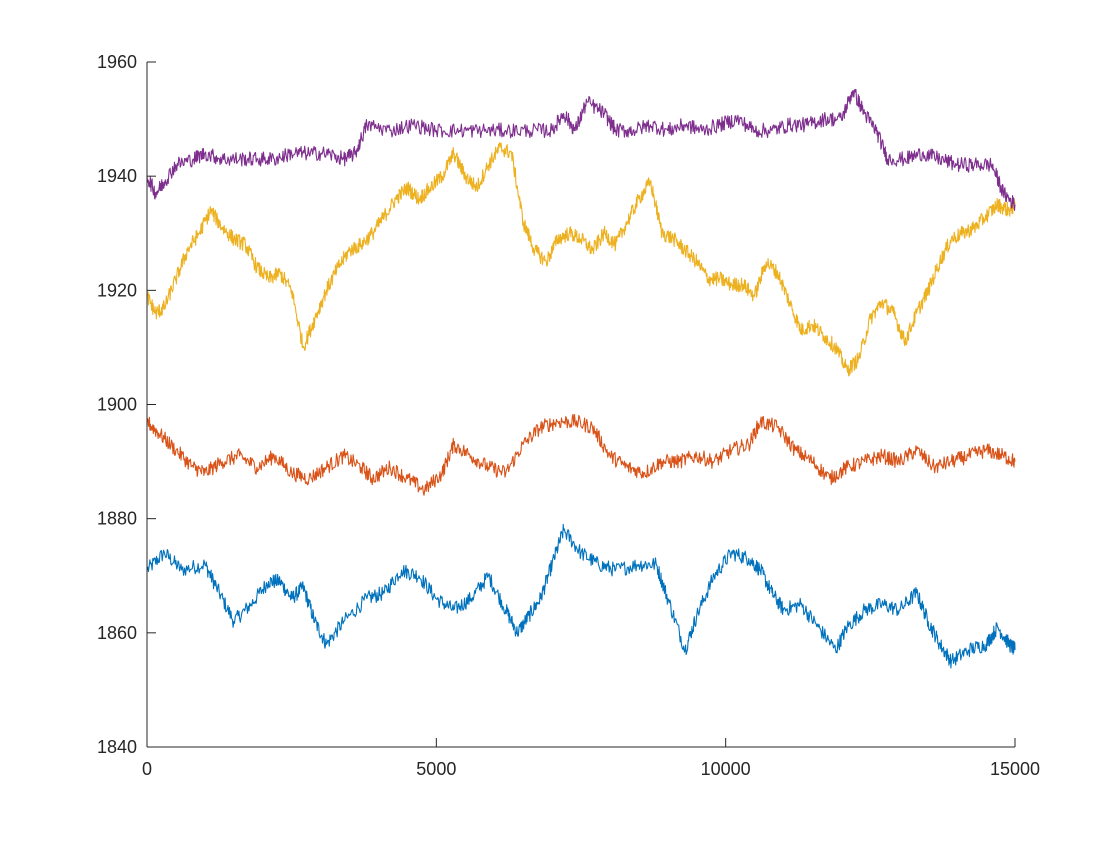 The height and width of the screenshot is (845, 1120). What do you see at coordinates (117, 633) in the screenshot?
I see `y-tick-label: 1860` at bounding box center [117, 633].